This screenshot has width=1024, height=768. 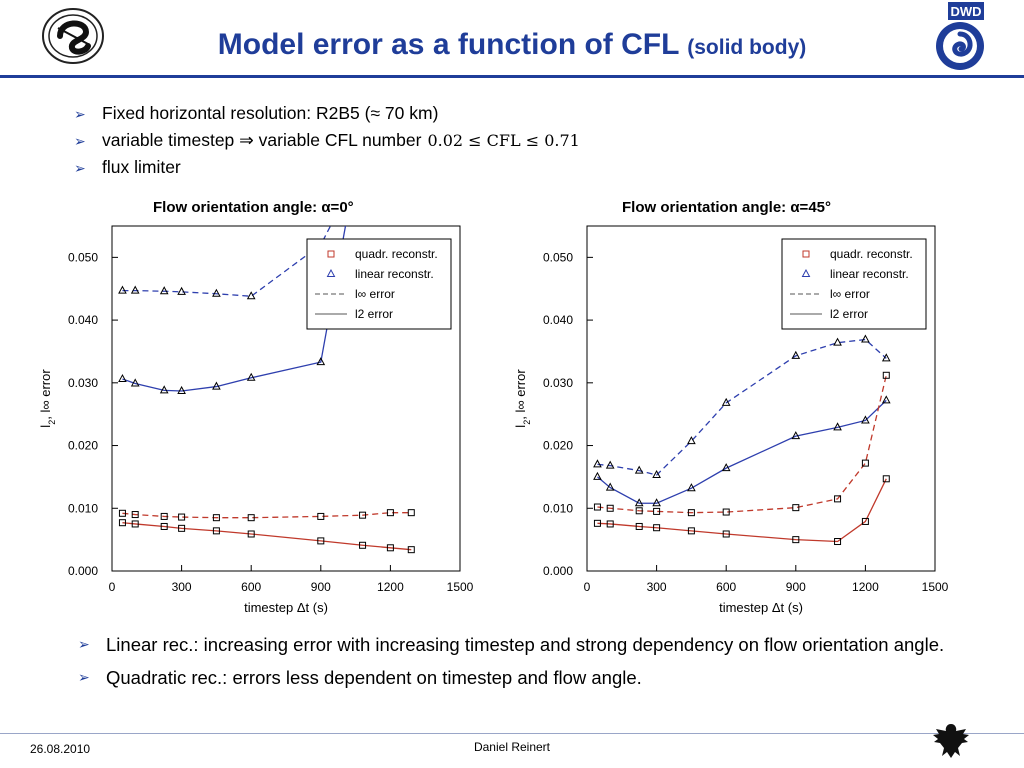 What do you see at coordinates (83, 508) in the screenshot?
I see `chart-0-y-tick-label: 0.010` at bounding box center [83, 508].